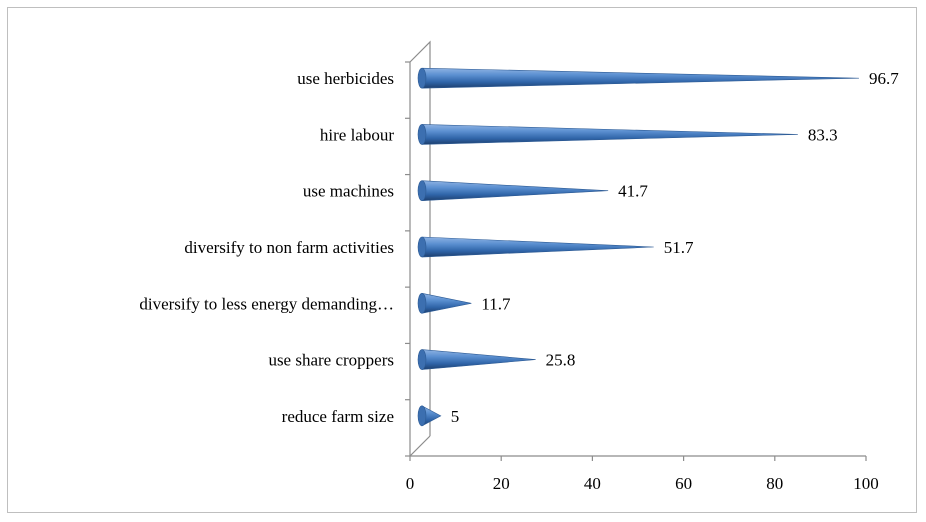  Describe the element at coordinates (642, 474) in the screenshot. I see `x-axis-ticks: 0 20 40 60 80 100` at that location.